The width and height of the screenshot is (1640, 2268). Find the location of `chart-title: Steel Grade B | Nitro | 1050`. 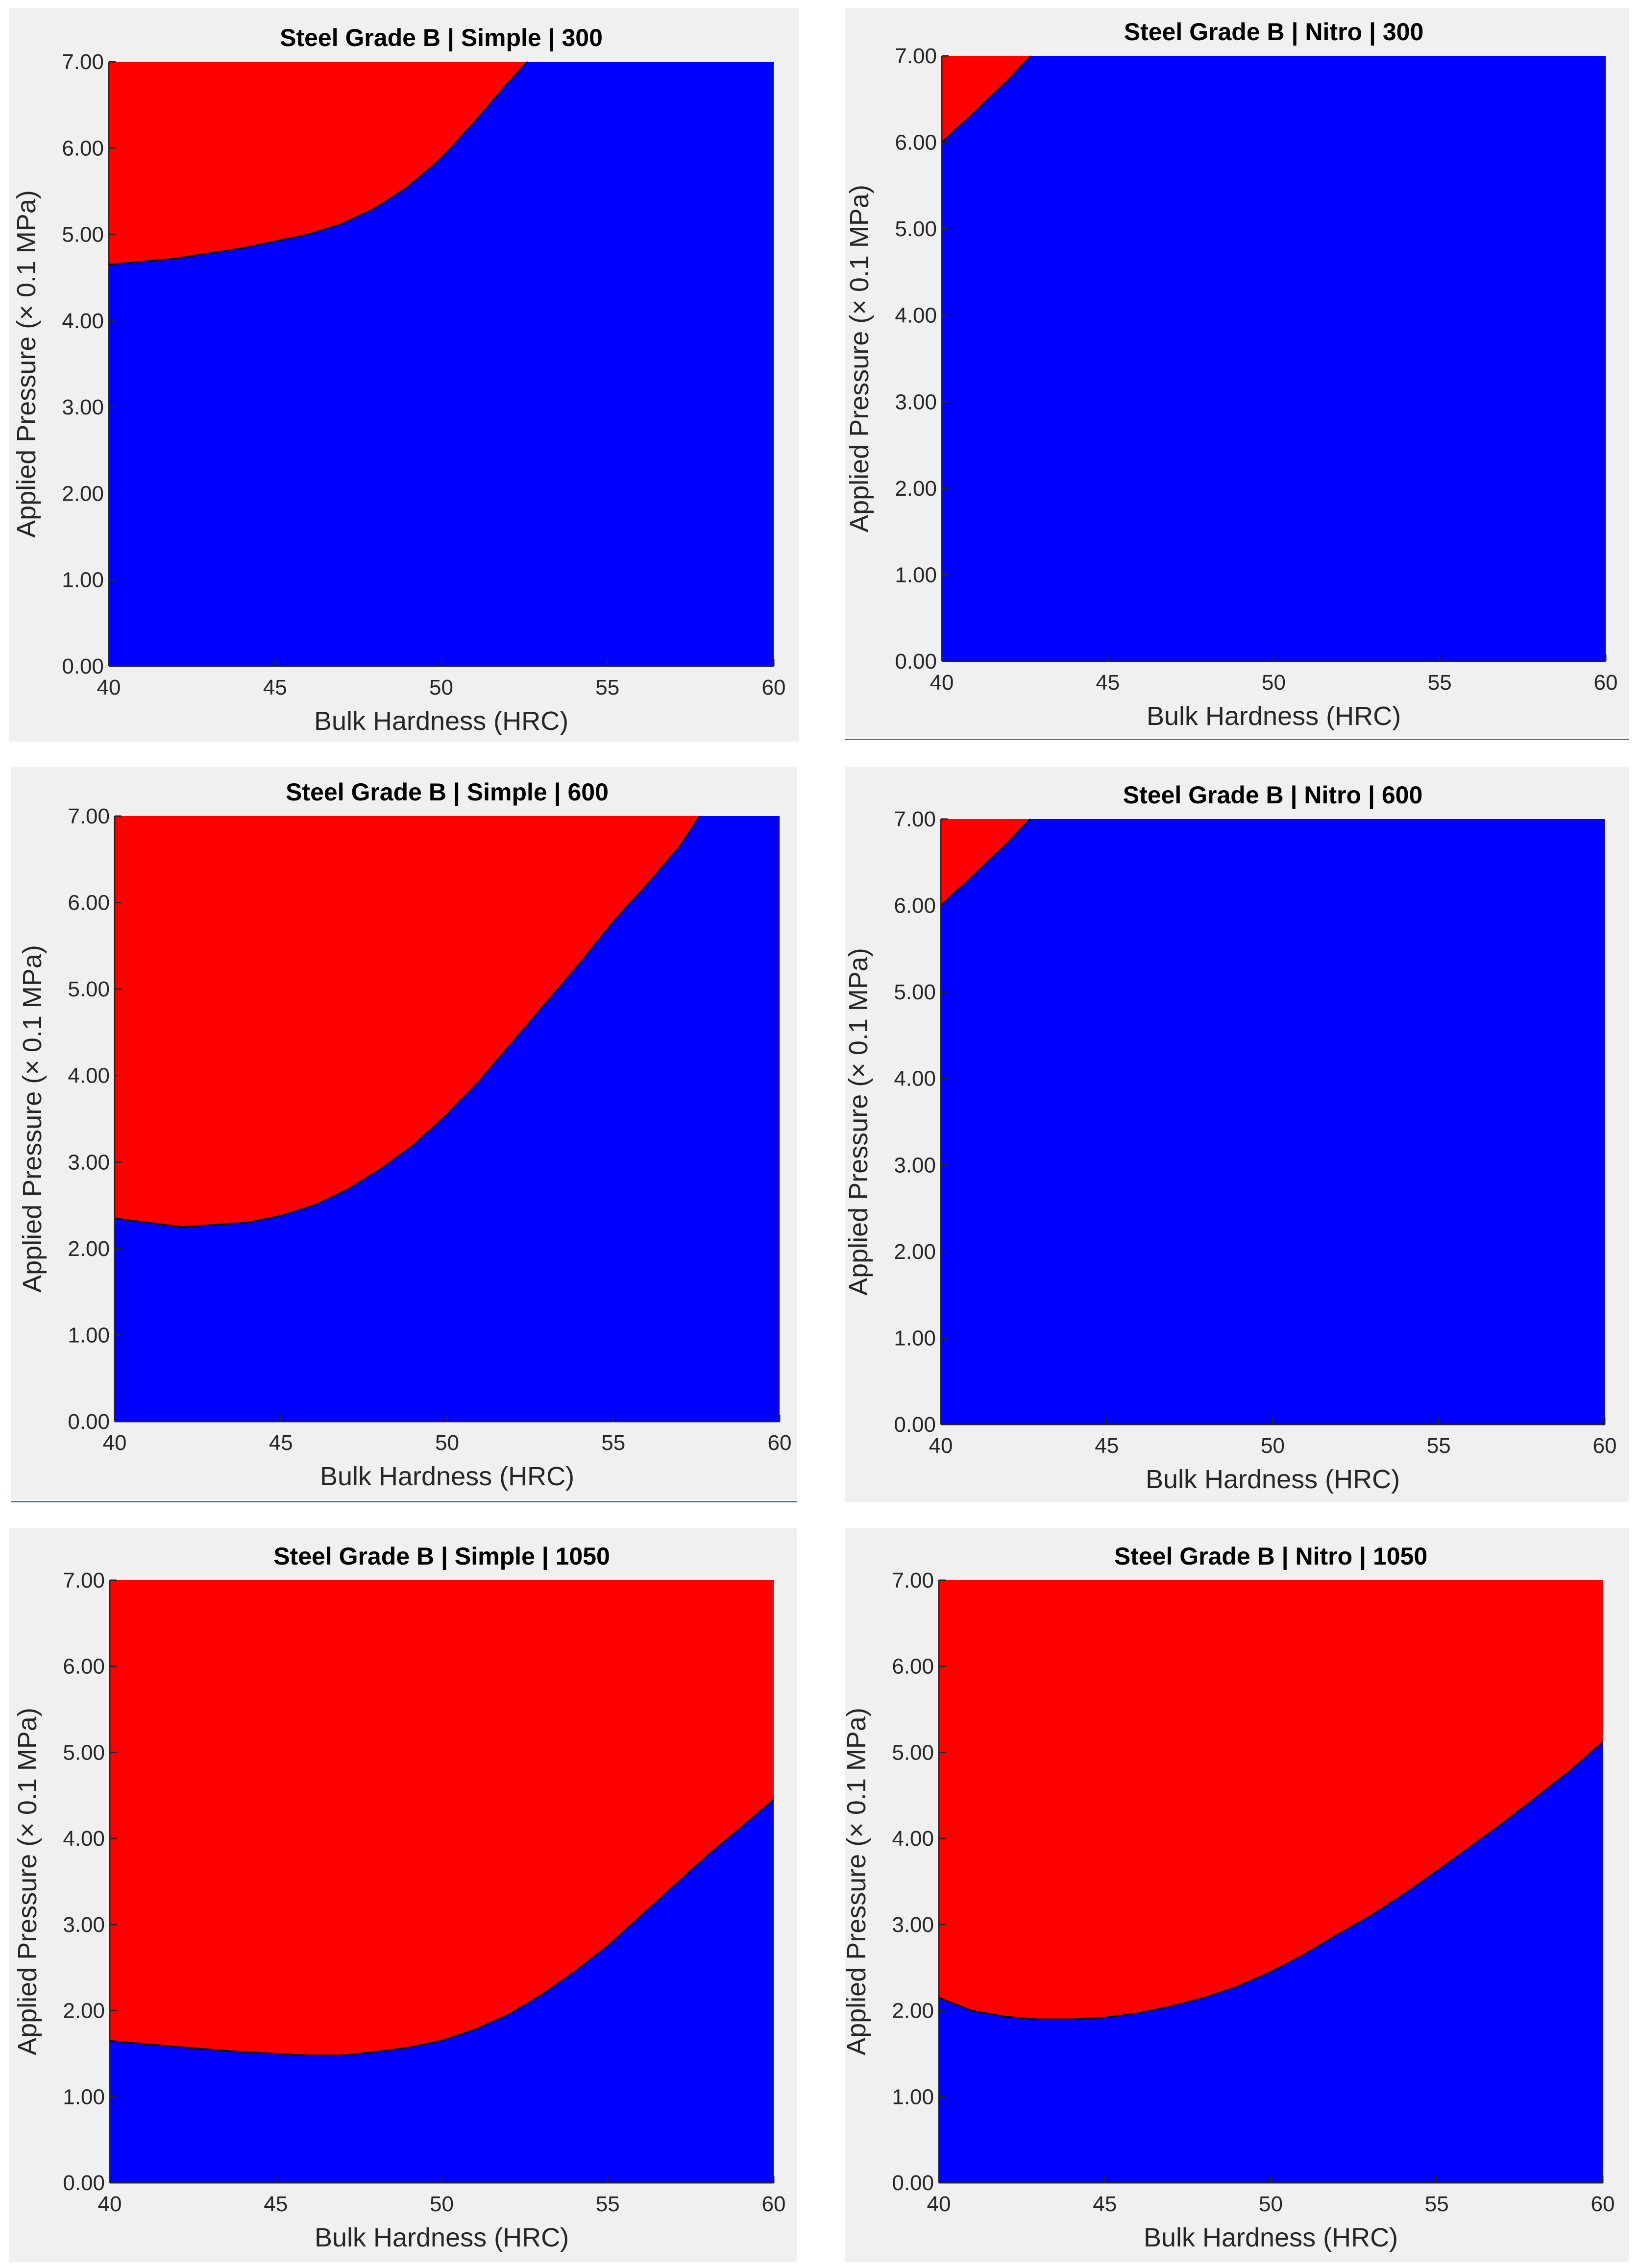

chart-title: Steel Grade B | Nitro | 1050 is located at coordinates (1271, 1556).